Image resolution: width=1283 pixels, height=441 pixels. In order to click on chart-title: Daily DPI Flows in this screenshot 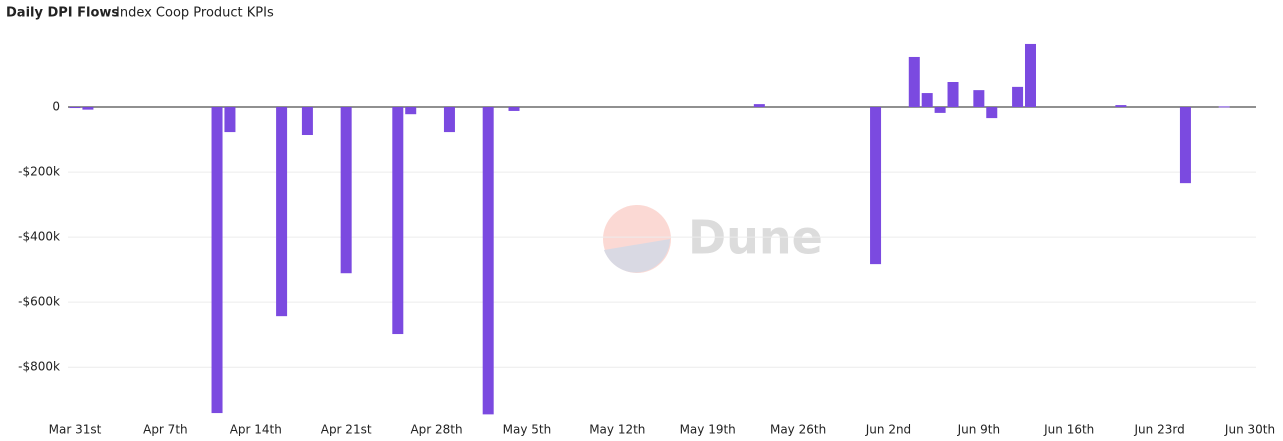, I will do `click(62, 13)`.